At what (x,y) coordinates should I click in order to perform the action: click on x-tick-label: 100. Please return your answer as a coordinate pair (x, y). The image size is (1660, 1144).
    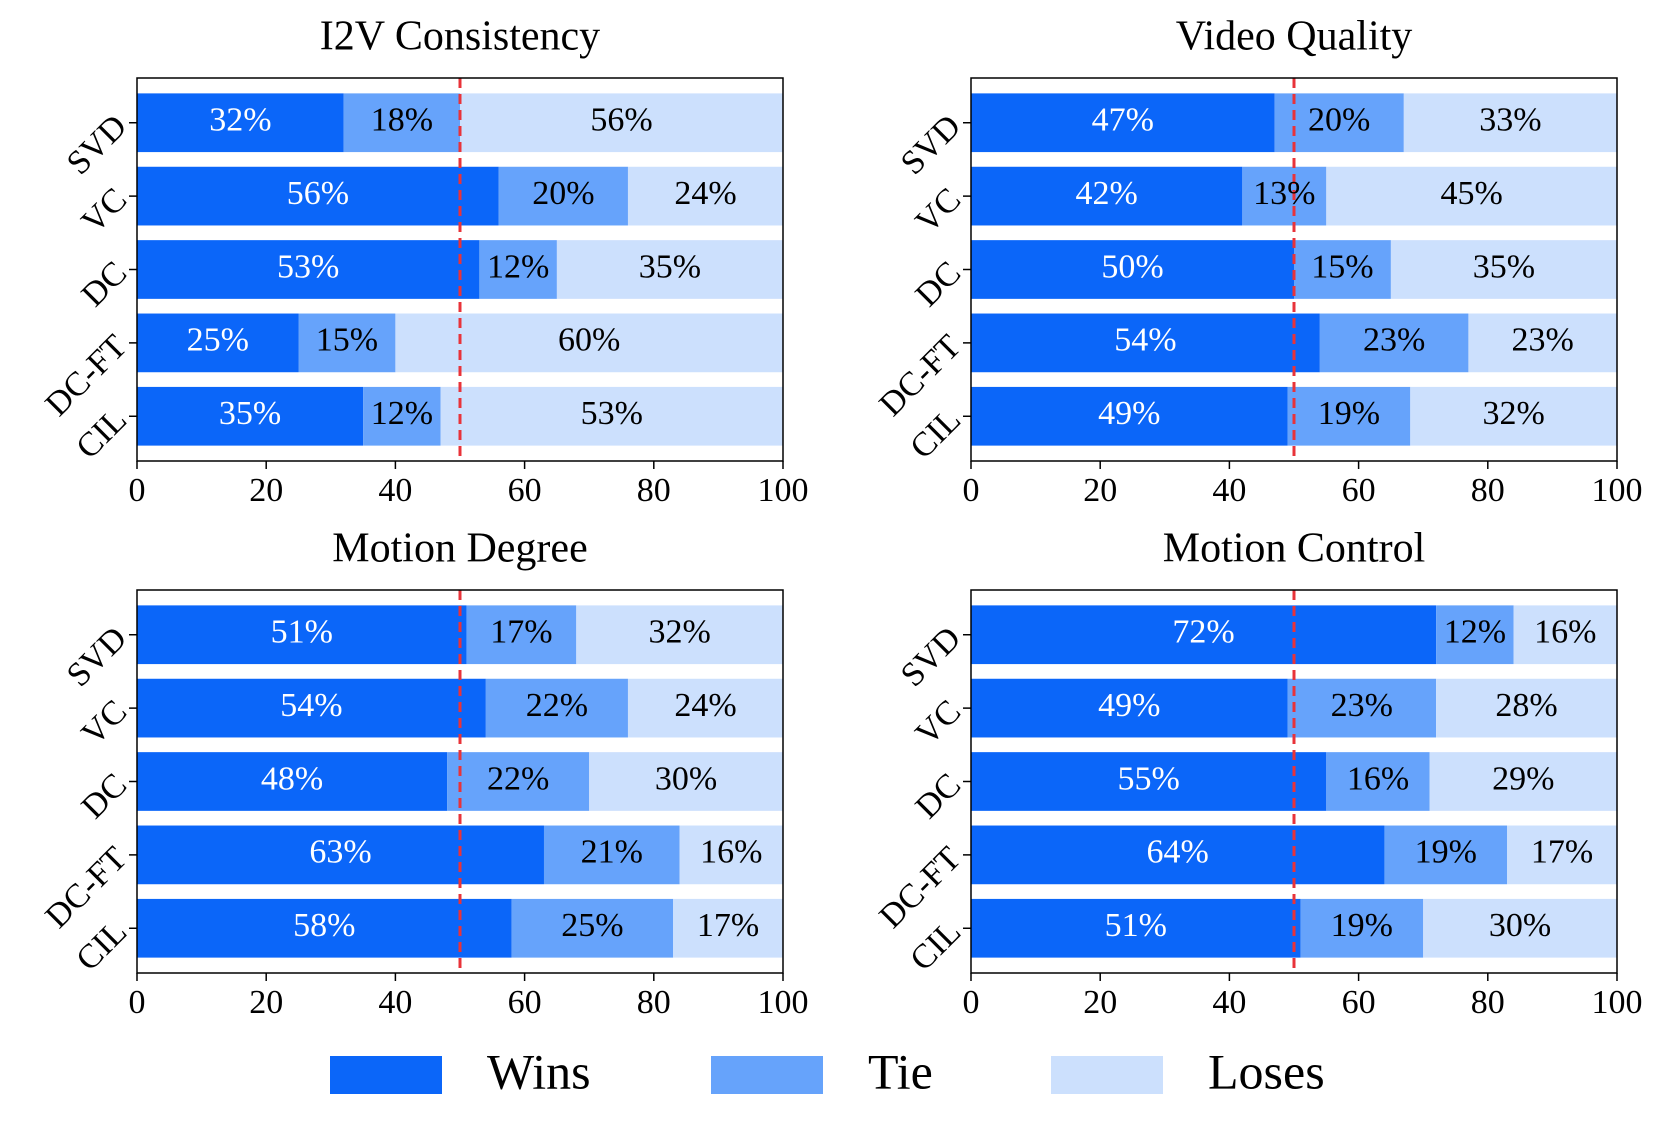
    Looking at the image, I should click on (1617, 490).